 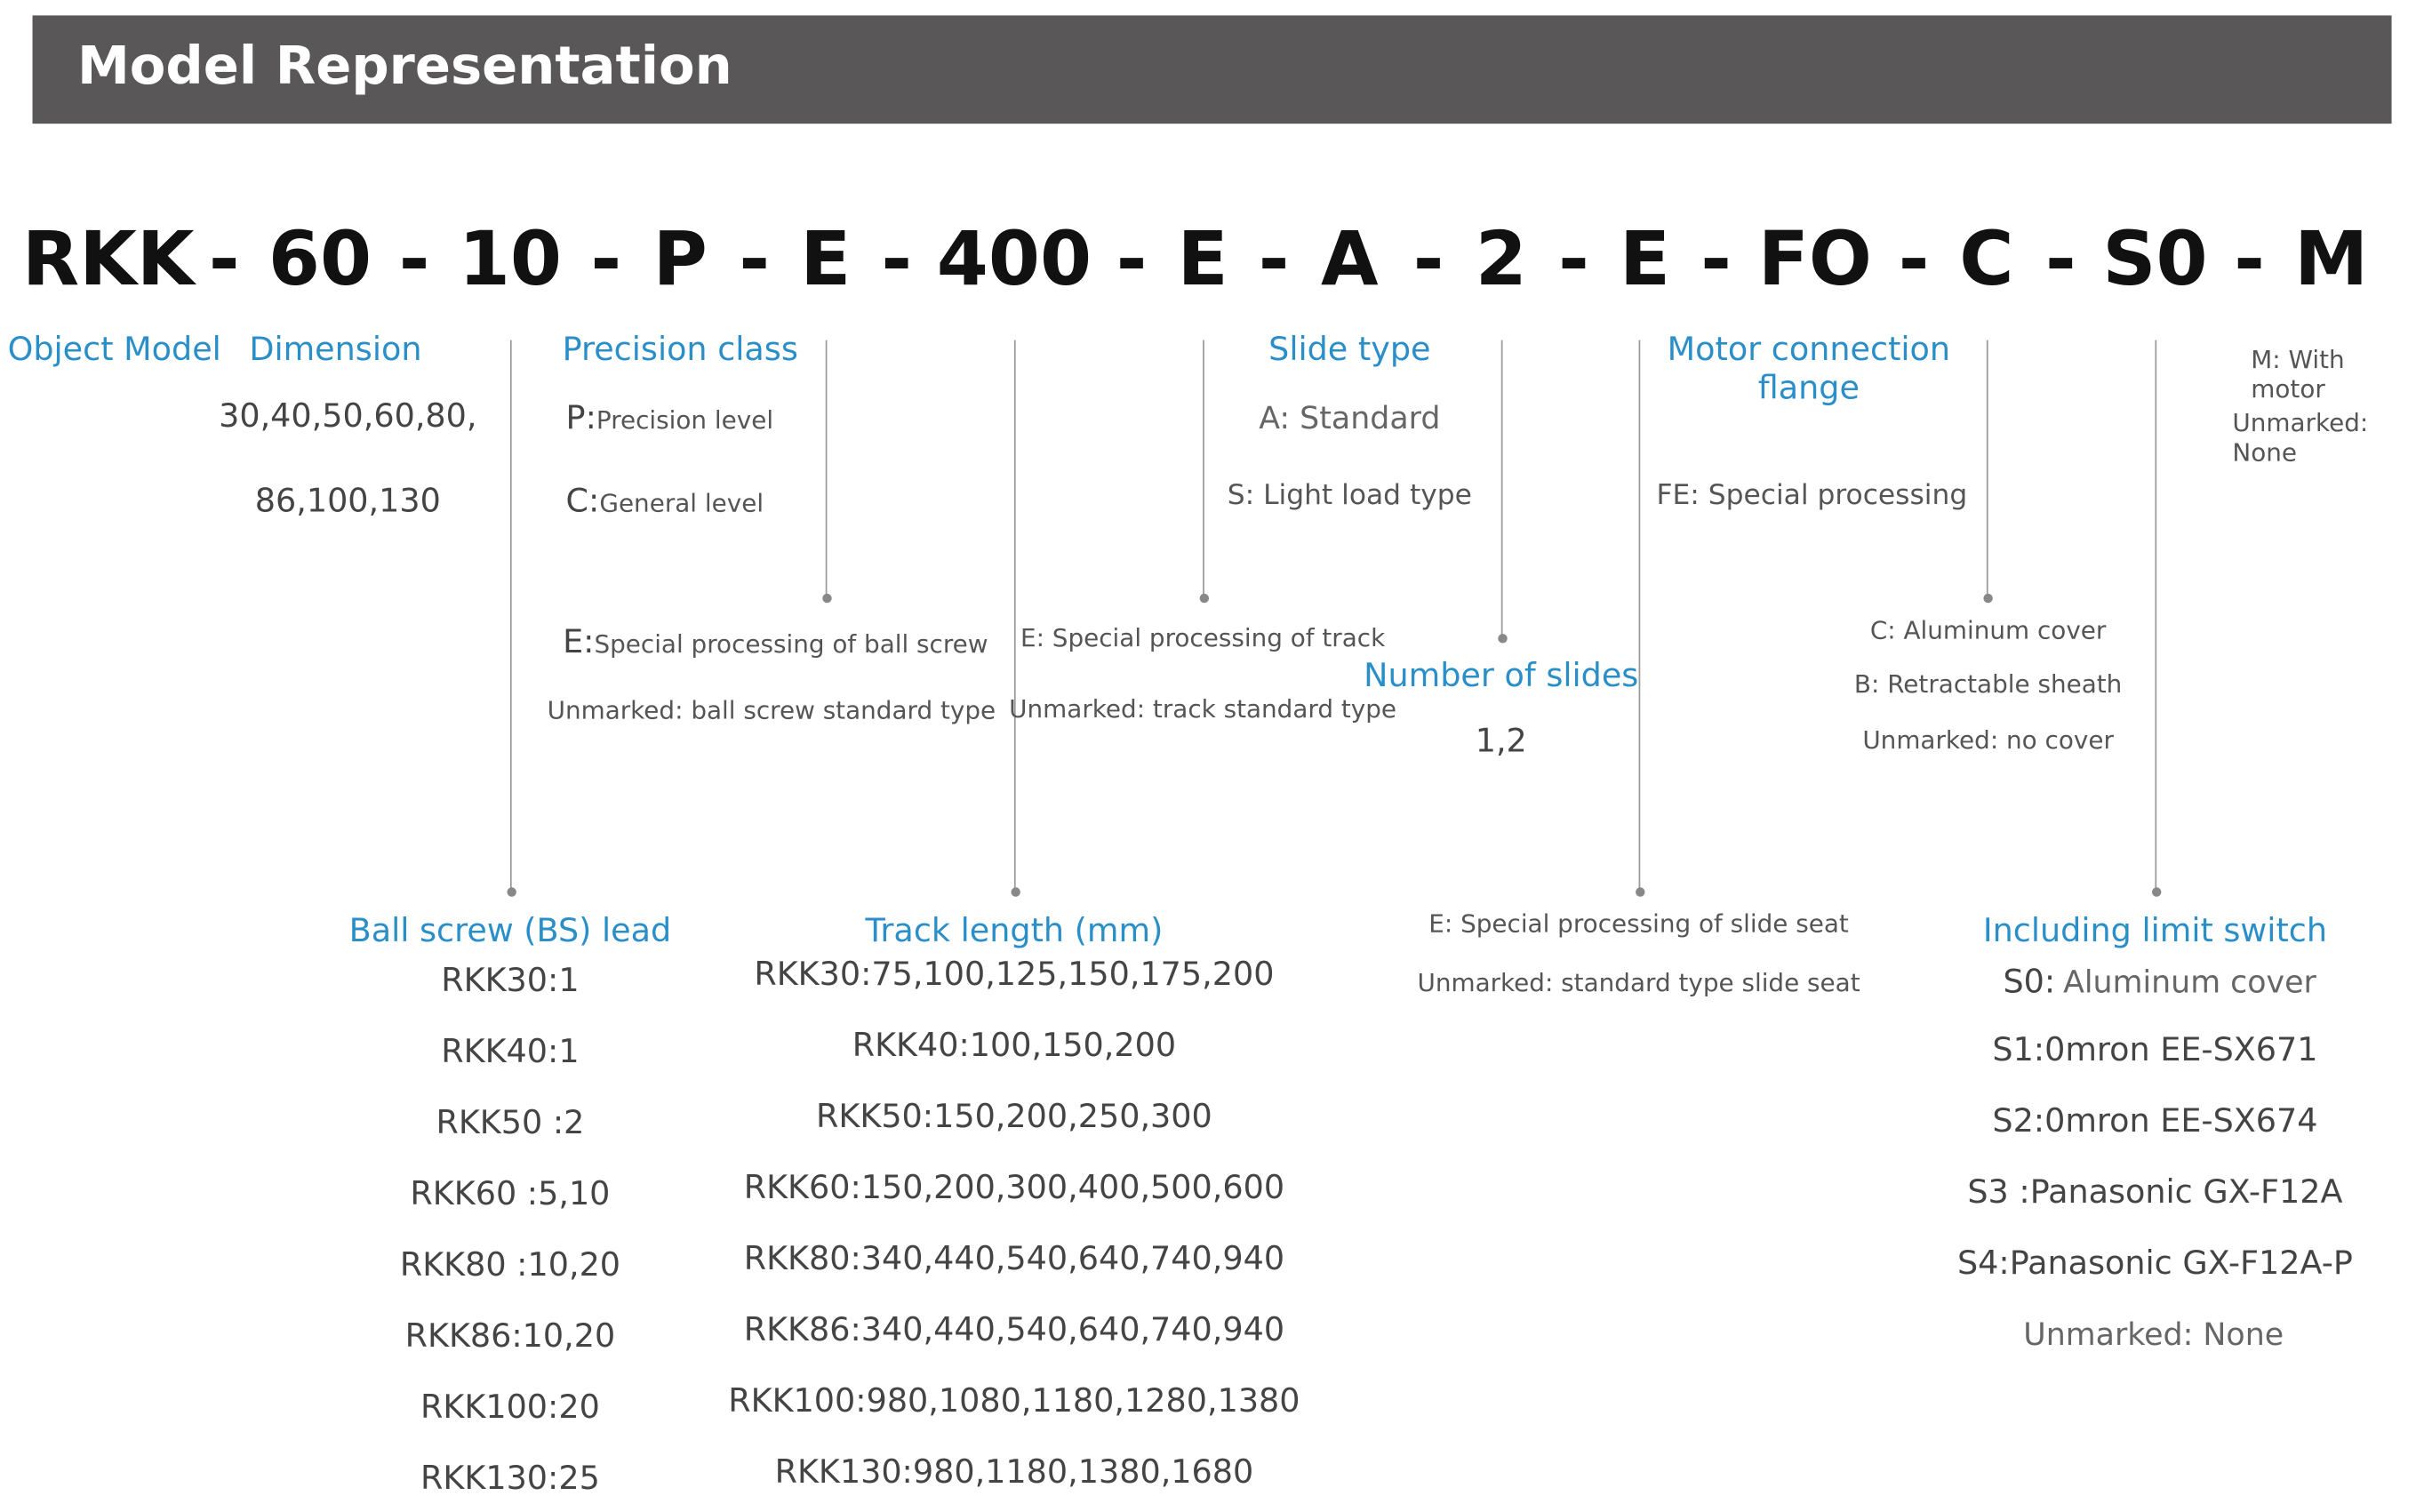 What do you see at coordinates (1350, 259) in the screenshot?
I see `code-segment: A` at bounding box center [1350, 259].